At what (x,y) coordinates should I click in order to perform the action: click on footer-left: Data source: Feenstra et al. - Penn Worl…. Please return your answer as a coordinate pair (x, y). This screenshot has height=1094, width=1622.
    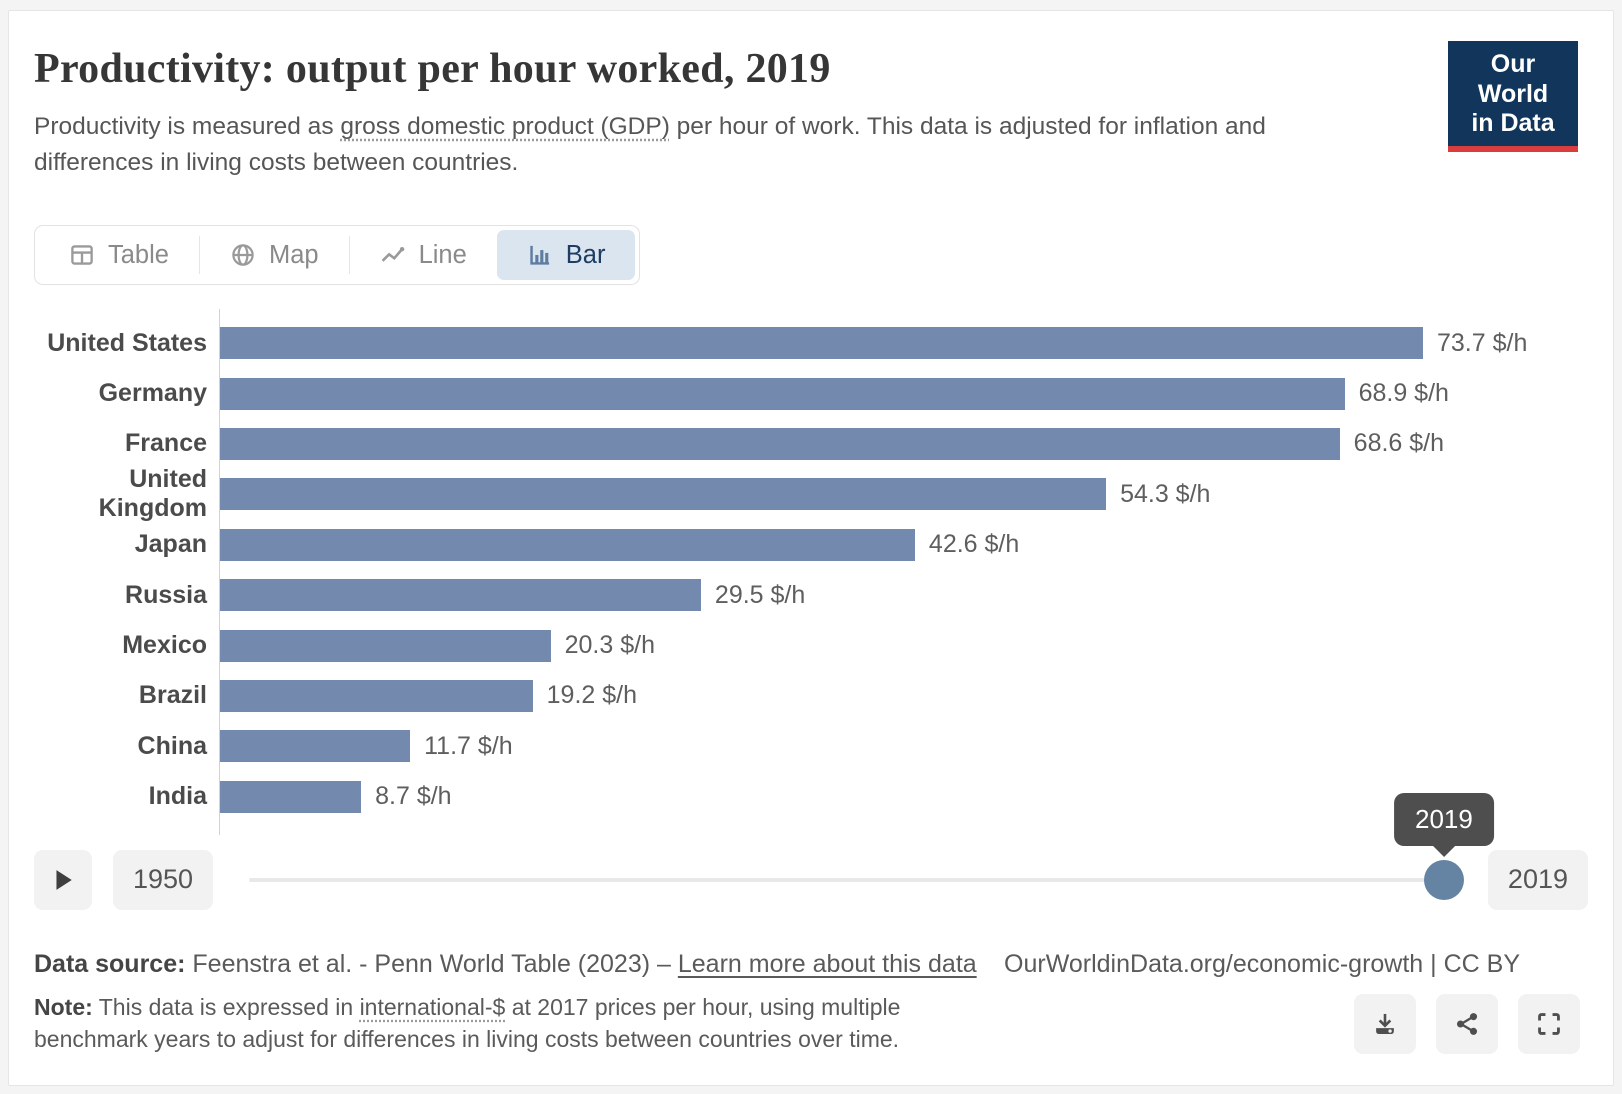
    Looking at the image, I should click on (519, 1002).